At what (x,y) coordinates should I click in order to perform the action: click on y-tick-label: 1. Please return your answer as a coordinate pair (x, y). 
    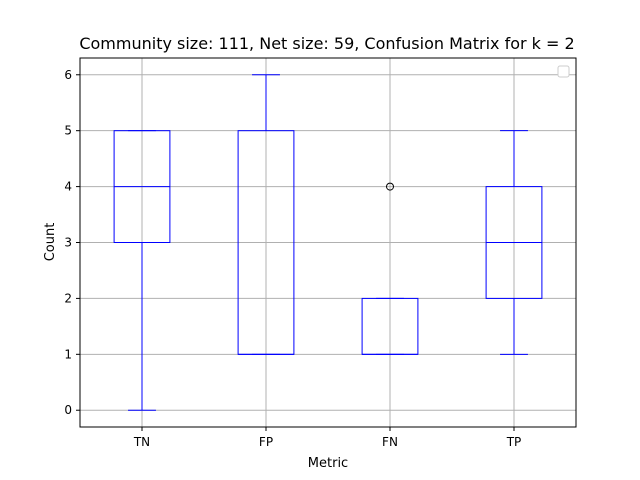
    Looking at the image, I should click on (68, 354).